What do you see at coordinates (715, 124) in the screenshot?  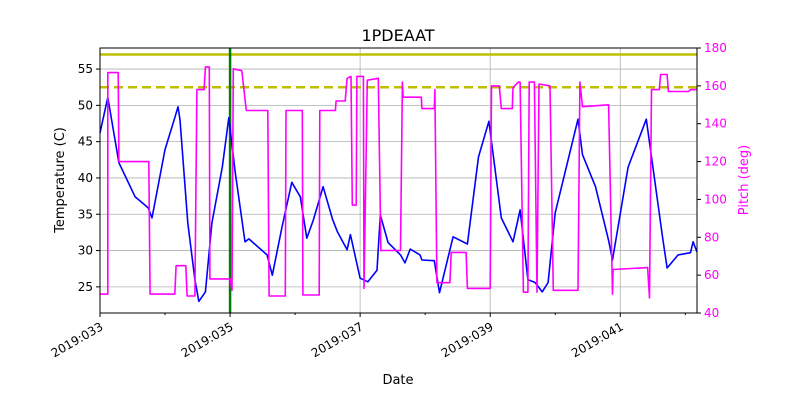 I see `y-right-tick-label: 140` at bounding box center [715, 124].